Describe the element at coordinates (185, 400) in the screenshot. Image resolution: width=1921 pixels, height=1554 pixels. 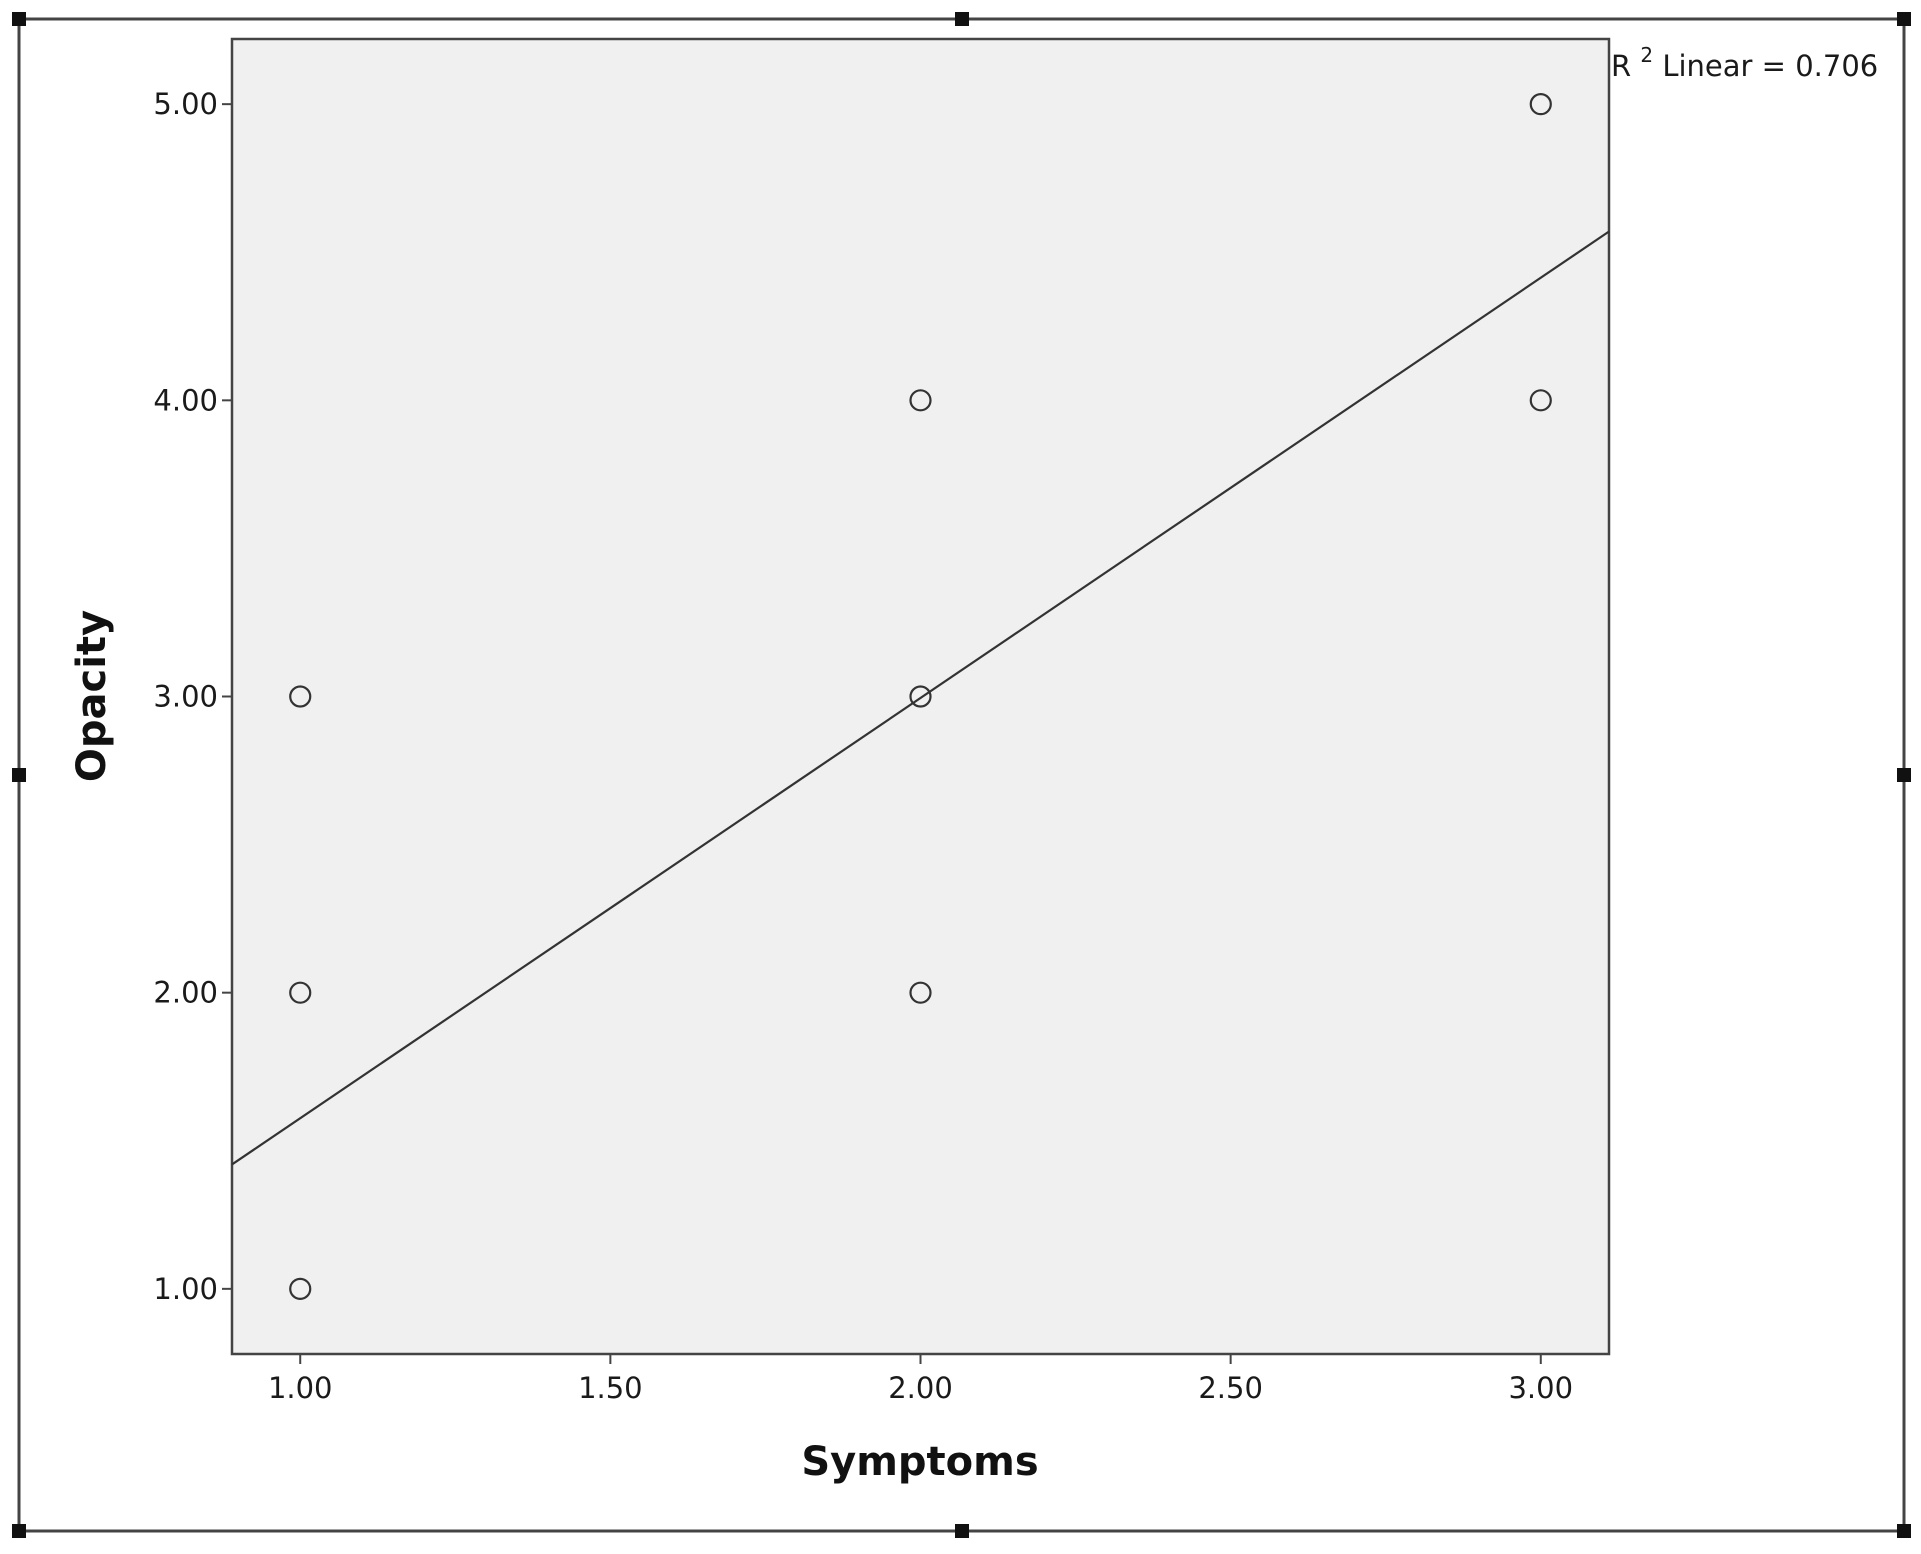
I see `y-tick-label: 4.00` at that location.